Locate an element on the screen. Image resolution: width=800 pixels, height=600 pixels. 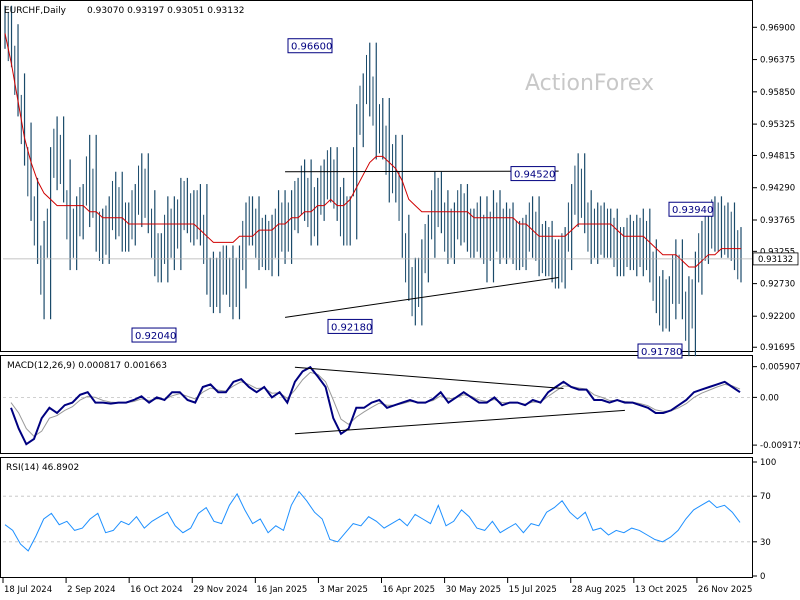
current-price-label: 0.93132 is located at coordinates (775, 260).